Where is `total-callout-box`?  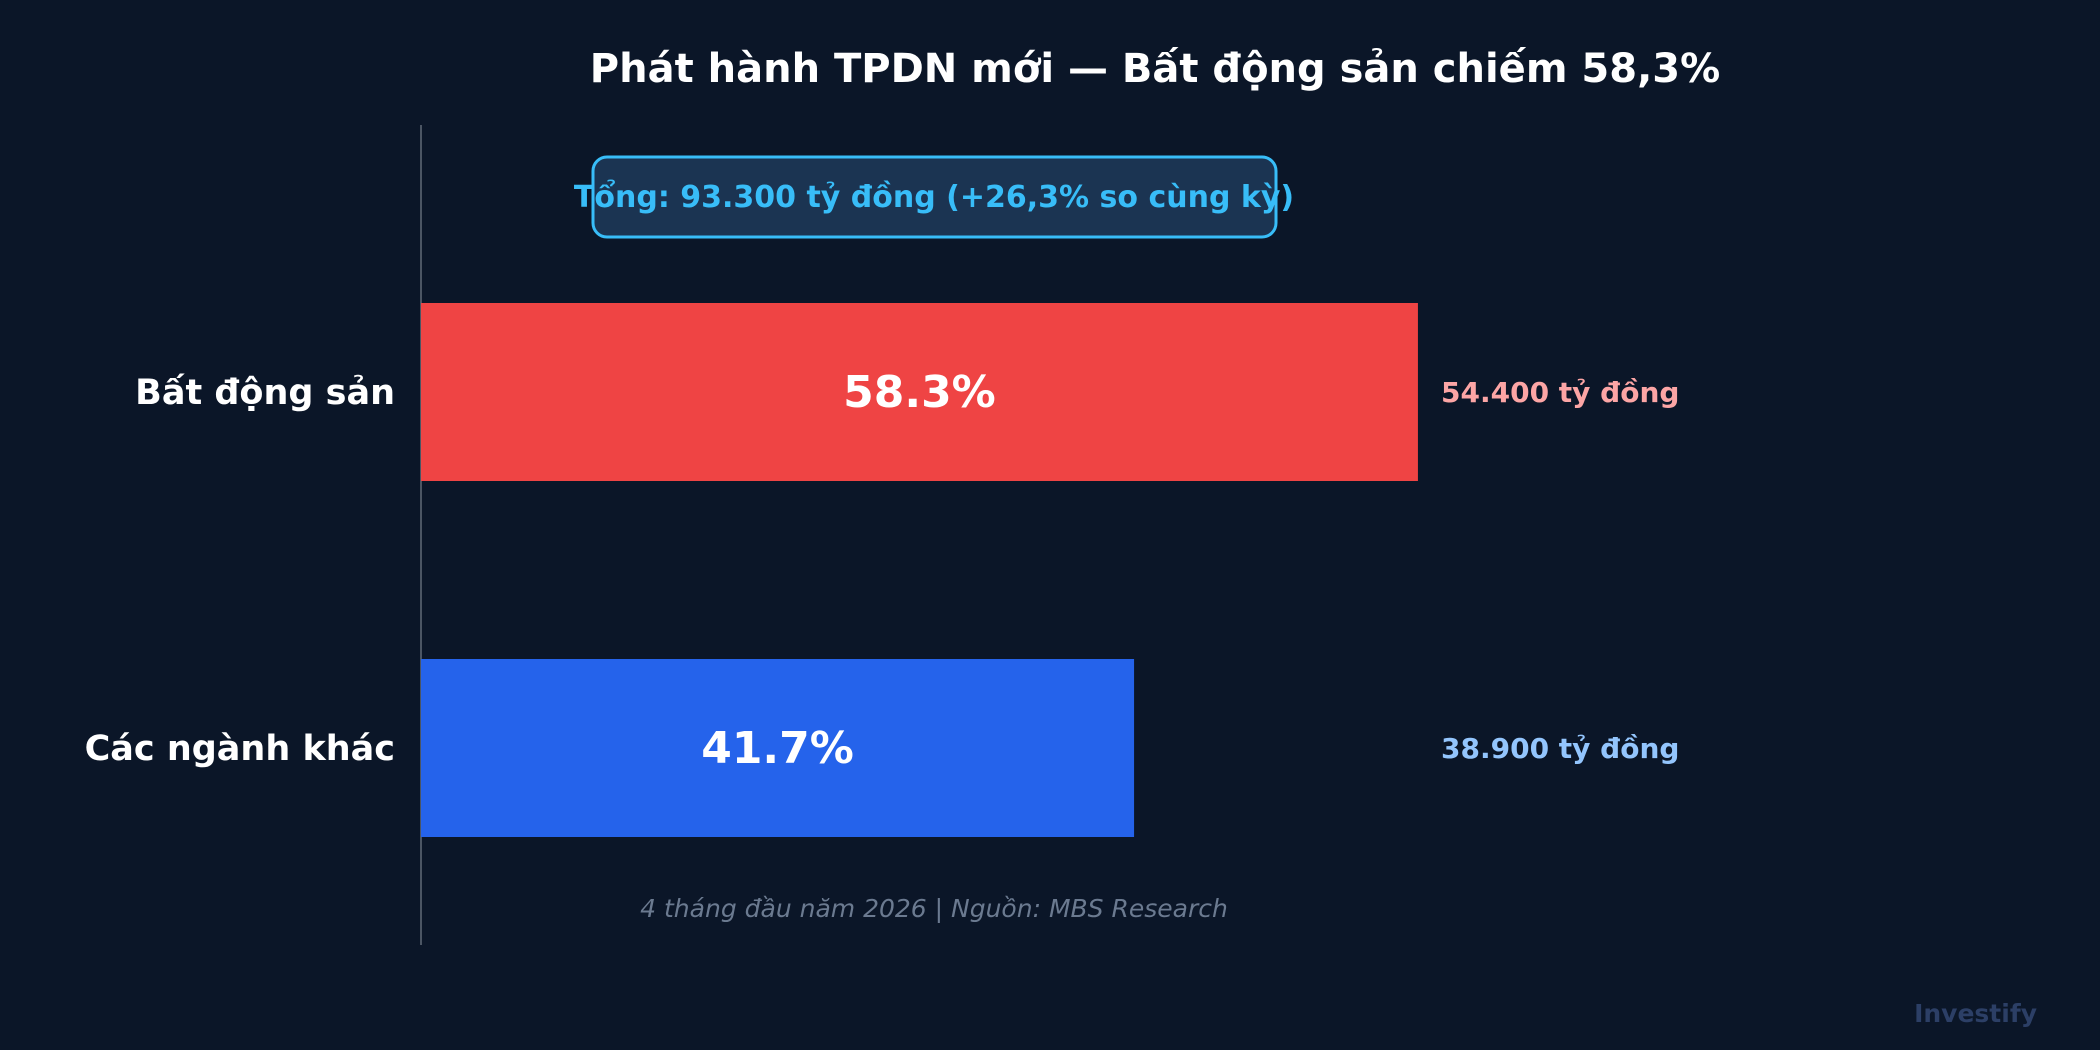
total-callout-box is located at coordinates (934, 197).